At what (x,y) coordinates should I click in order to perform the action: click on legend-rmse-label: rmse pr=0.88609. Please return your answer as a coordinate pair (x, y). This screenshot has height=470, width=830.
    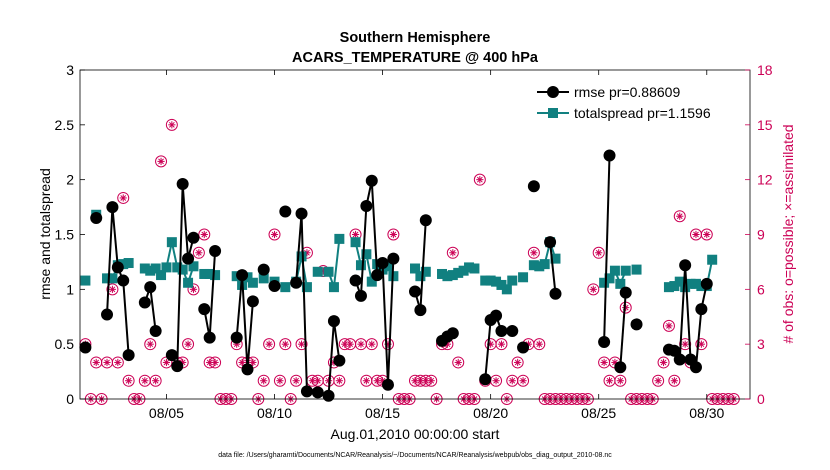
    Looking at the image, I should click on (627, 92).